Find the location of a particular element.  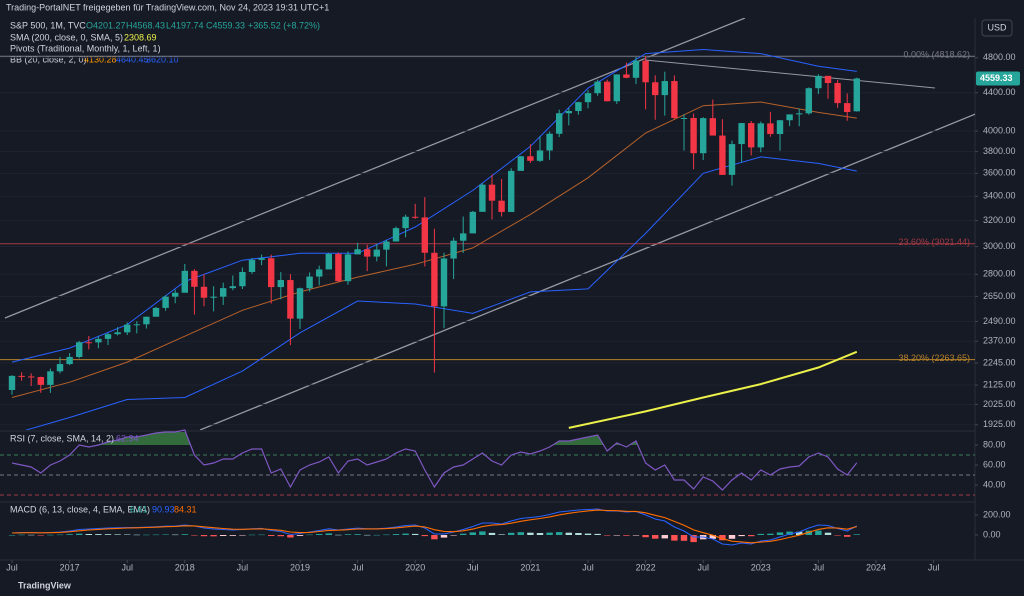

x-tick-label: 2023 is located at coordinates (761, 567).